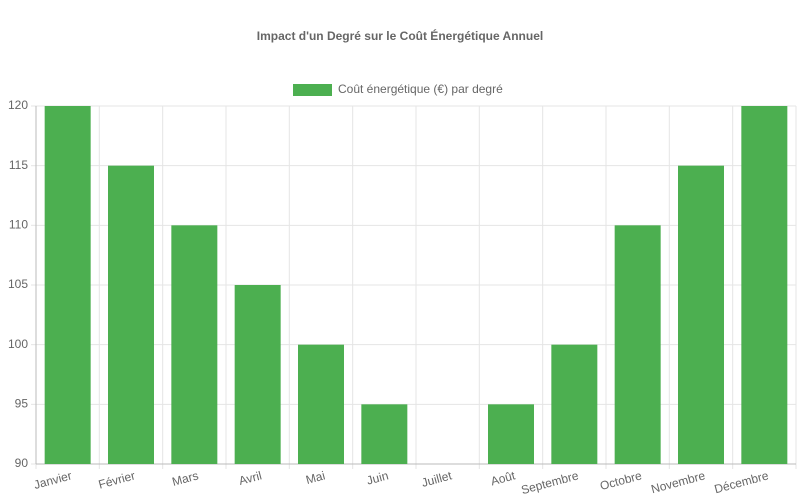  Describe the element at coordinates (377, 477) in the screenshot. I see `x-tick-label: Juin` at that location.